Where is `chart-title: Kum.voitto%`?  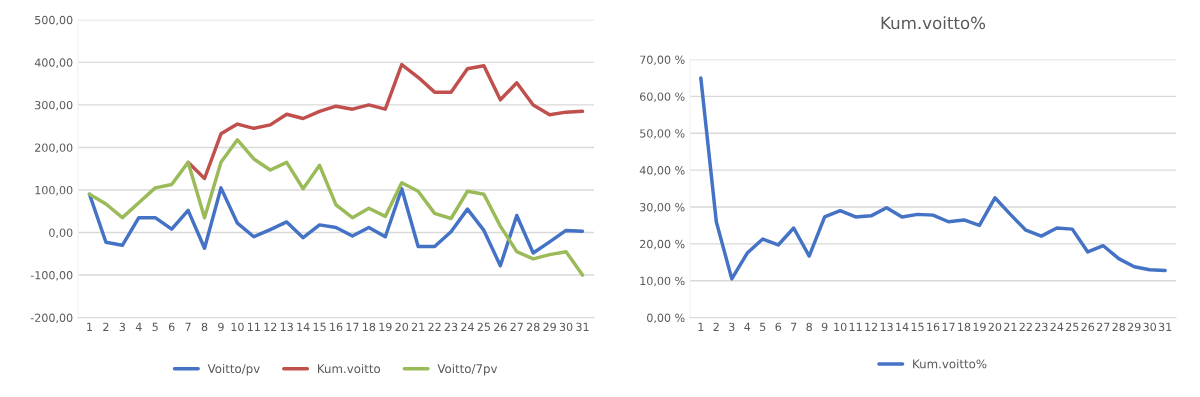
chart-title: Kum.voitto% is located at coordinates (933, 23).